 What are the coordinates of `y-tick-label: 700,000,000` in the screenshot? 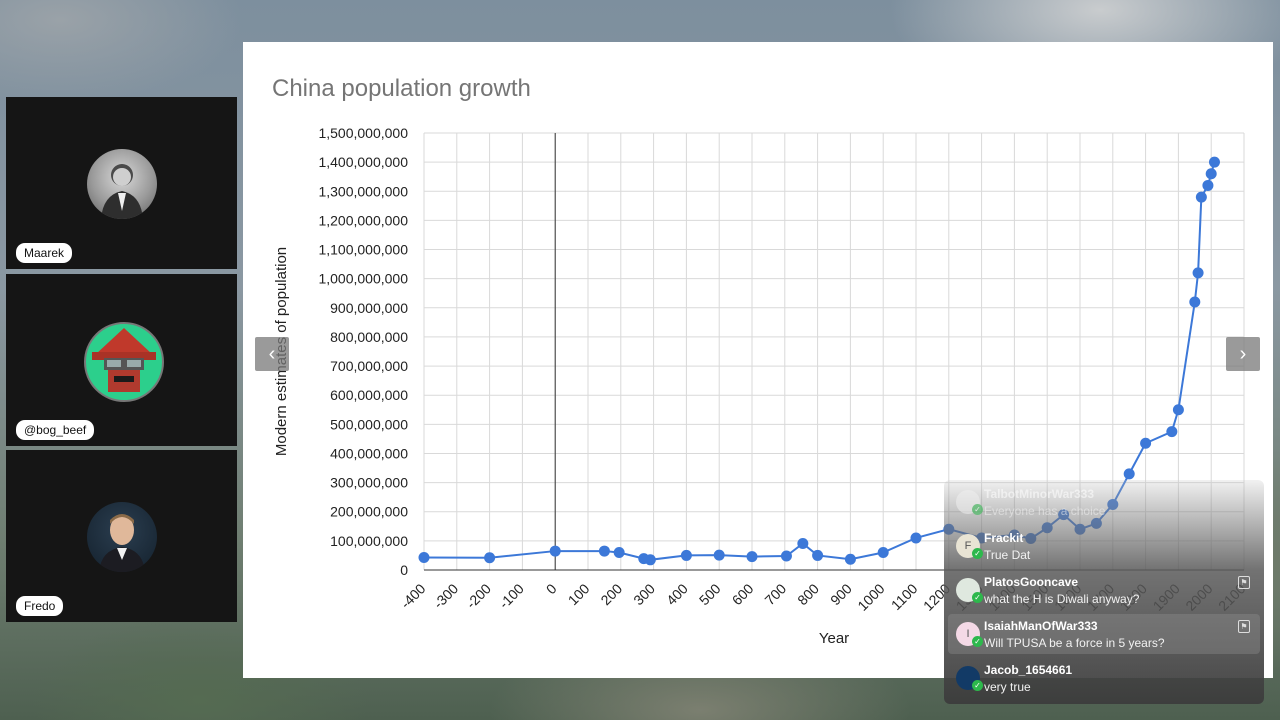 It's located at (369, 366).